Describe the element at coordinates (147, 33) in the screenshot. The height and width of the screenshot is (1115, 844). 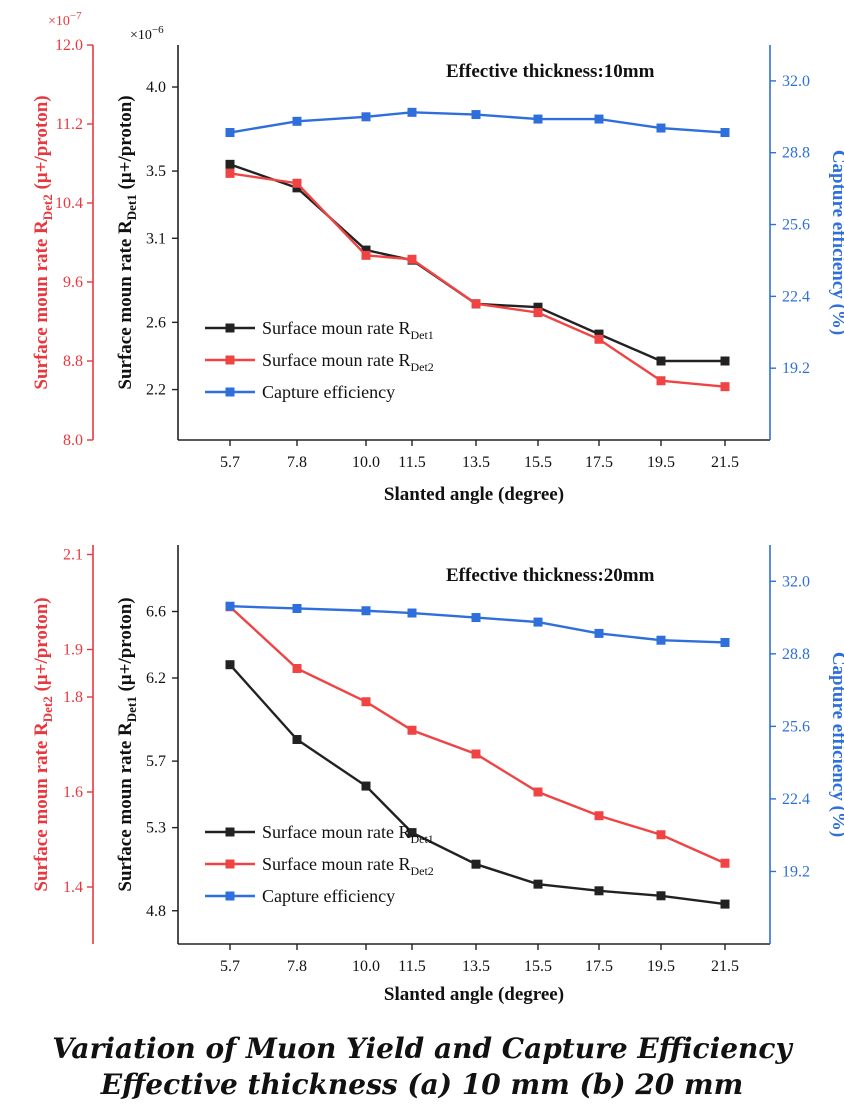
I see `left-inner-multiplier: ×10⁻⁶` at that location.